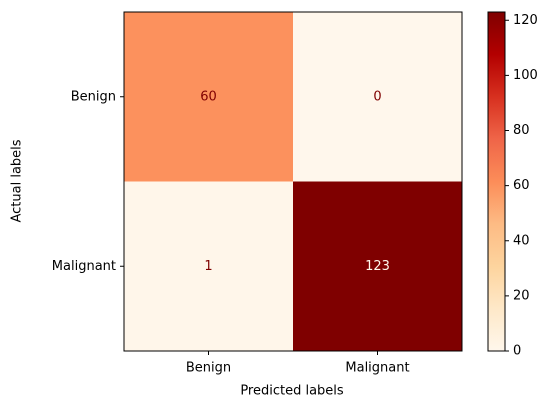 The height and width of the screenshot is (406, 550). I want to click on colorbar-frame, so click(496, 181).